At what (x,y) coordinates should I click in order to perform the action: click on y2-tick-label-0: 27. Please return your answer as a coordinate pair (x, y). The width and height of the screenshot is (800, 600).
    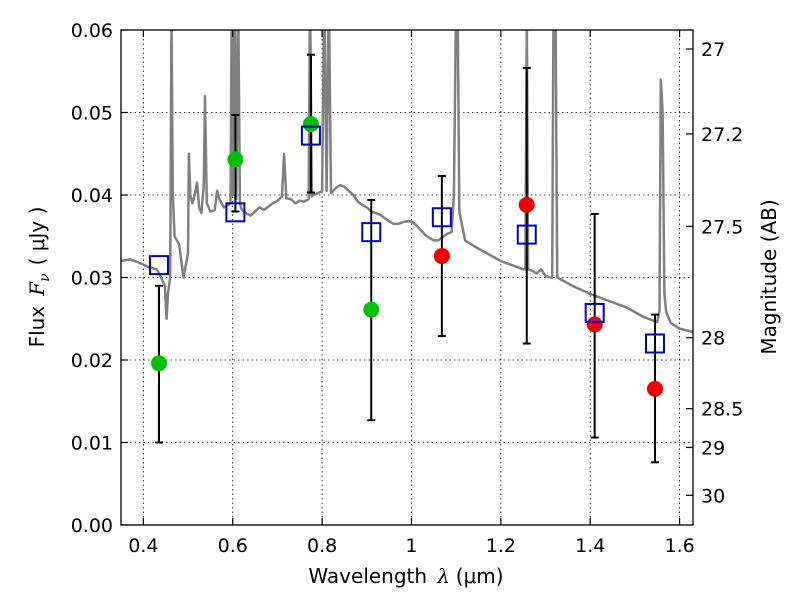
    Looking at the image, I should click on (713, 50).